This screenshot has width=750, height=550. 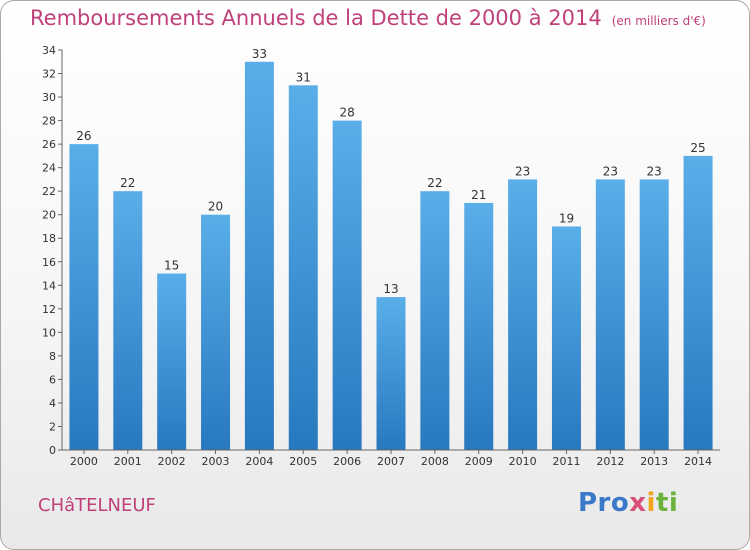 What do you see at coordinates (667, 503) in the screenshot?
I see `logo-part-4: ti` at bounding box center [667, 503].